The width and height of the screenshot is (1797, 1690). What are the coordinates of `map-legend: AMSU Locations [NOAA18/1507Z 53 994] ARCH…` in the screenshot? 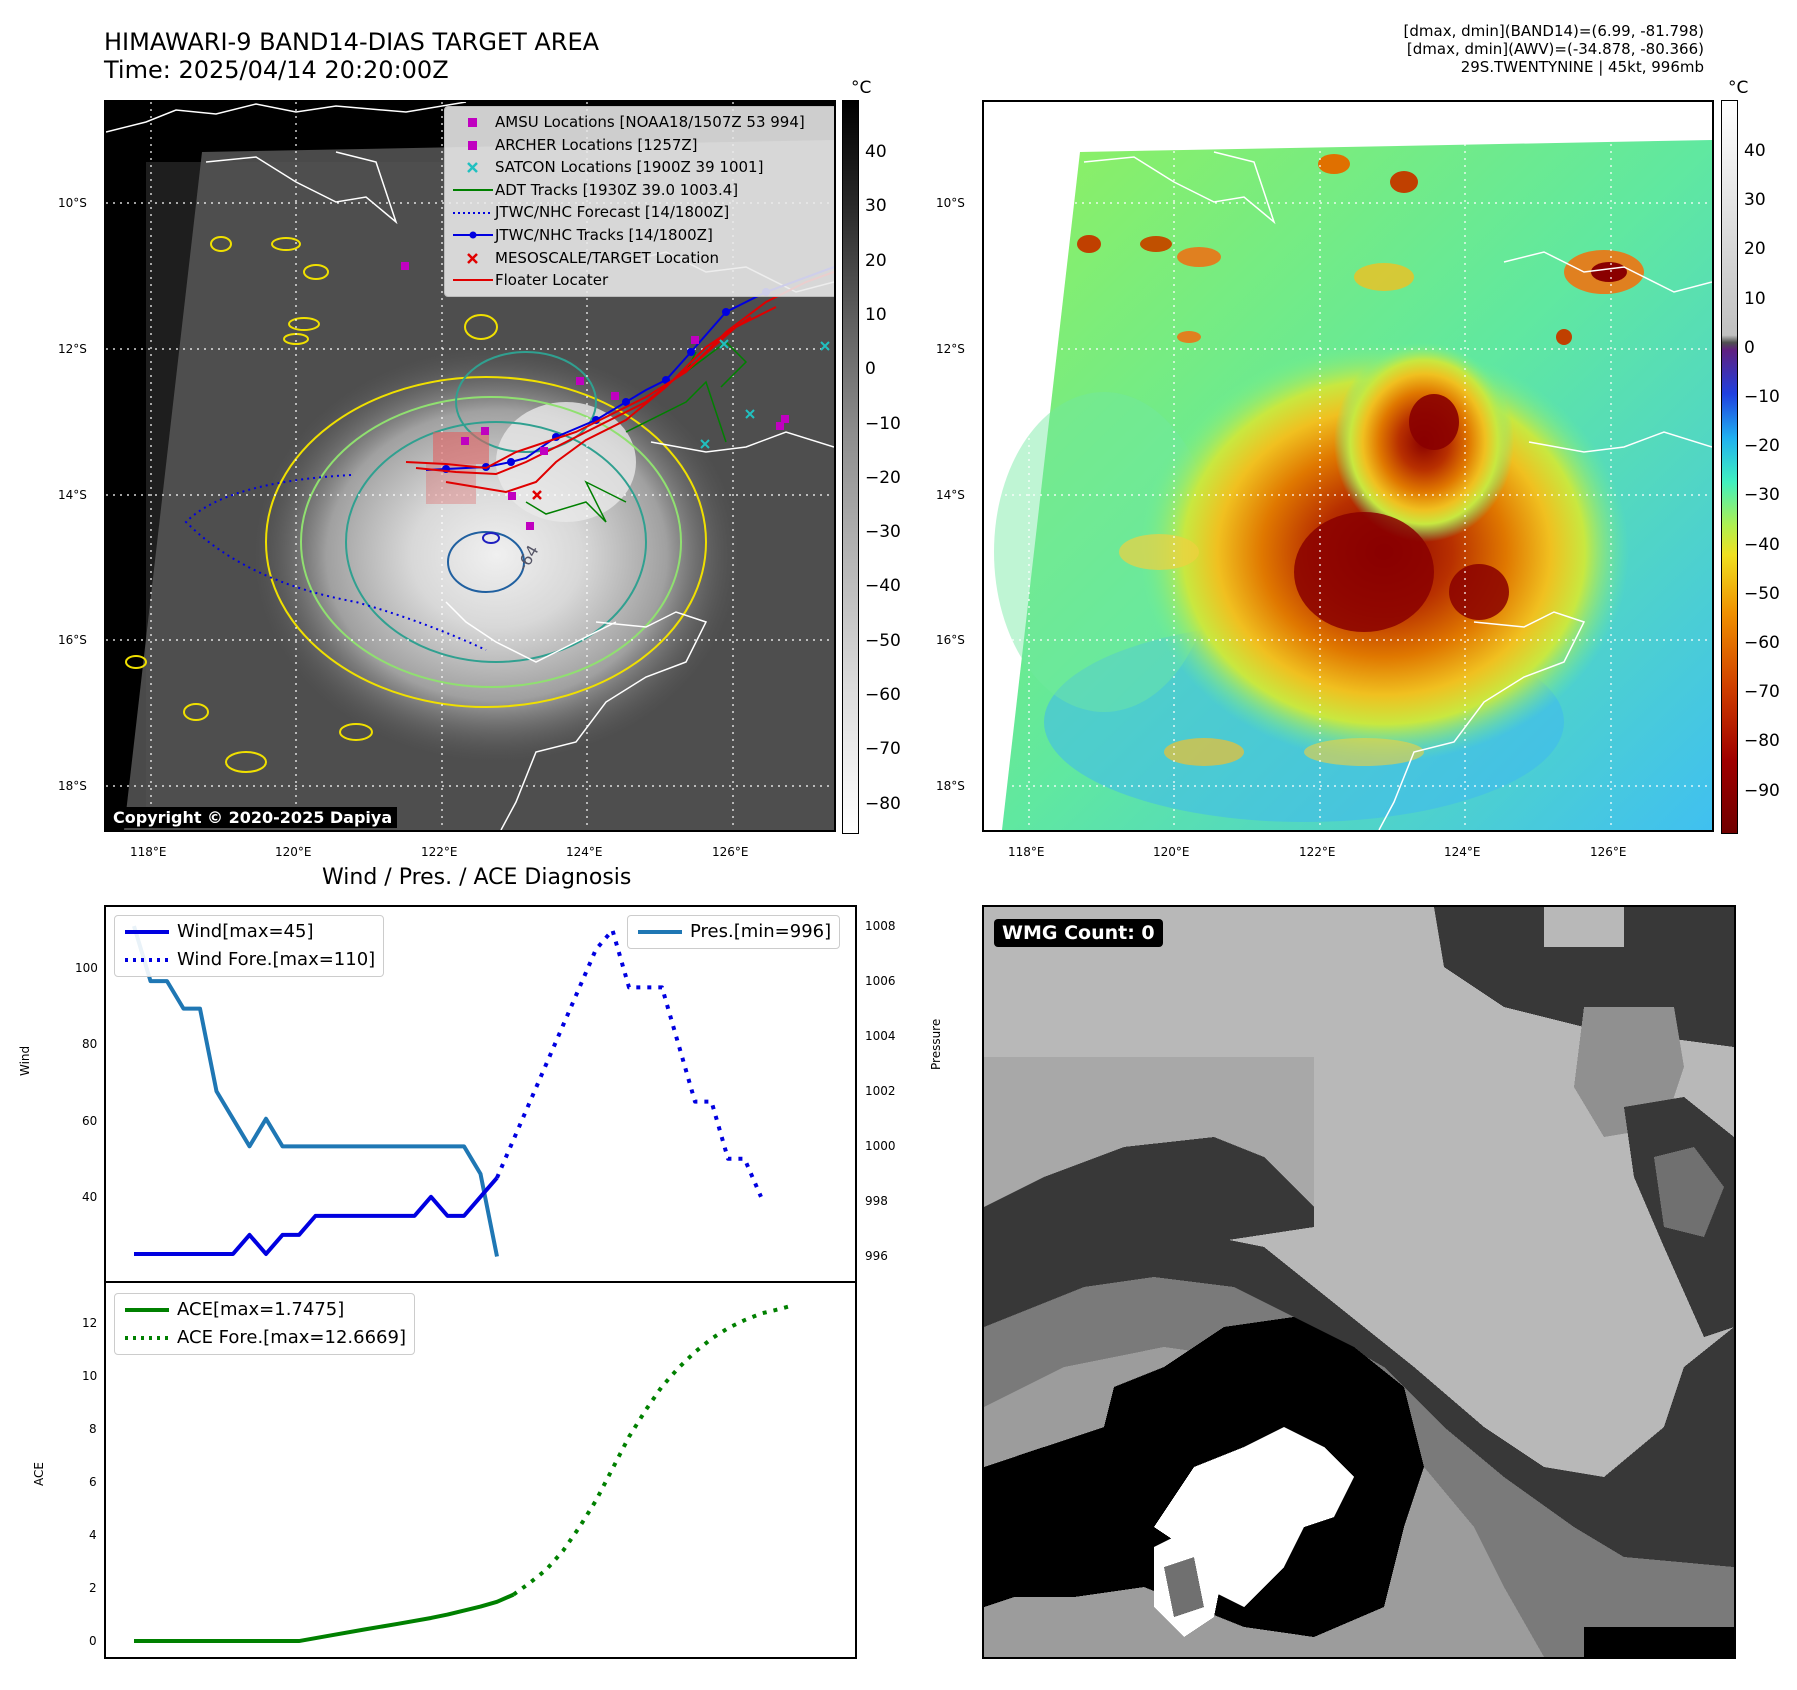 It's located at (639, 201).